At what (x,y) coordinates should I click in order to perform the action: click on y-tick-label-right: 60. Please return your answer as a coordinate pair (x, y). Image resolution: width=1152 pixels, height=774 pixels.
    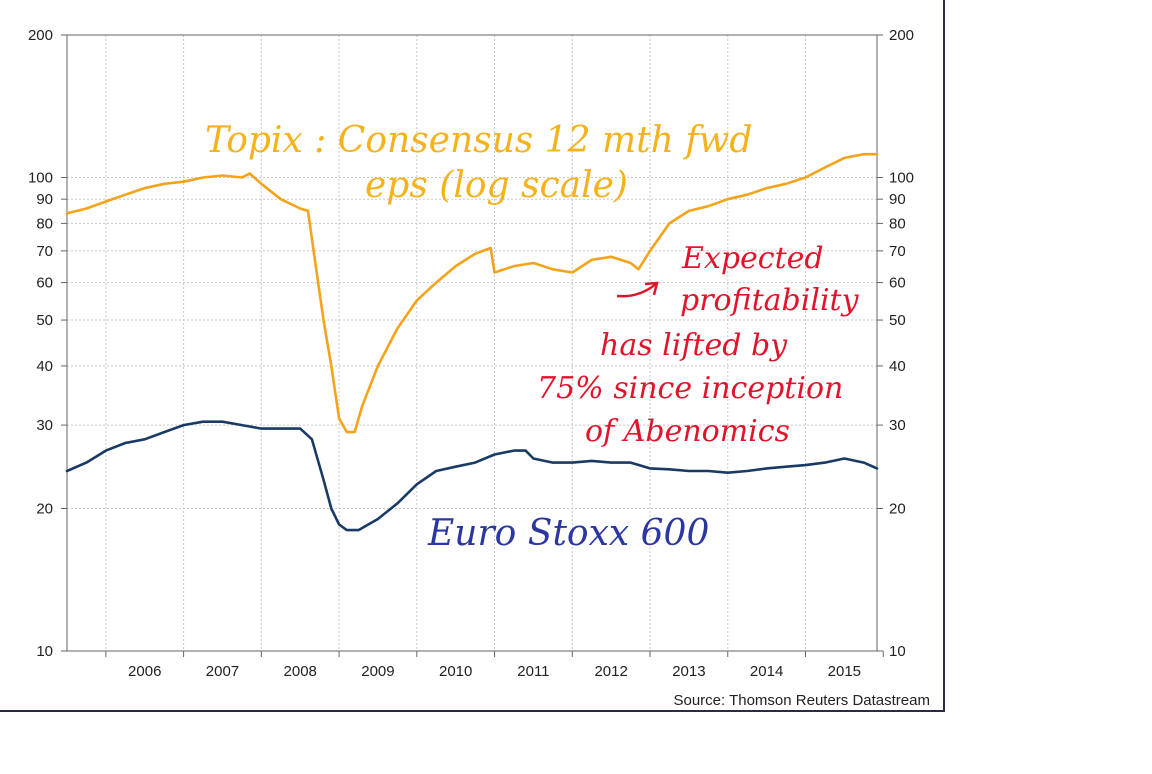
    Looking at the image, I should click on (897, 283).